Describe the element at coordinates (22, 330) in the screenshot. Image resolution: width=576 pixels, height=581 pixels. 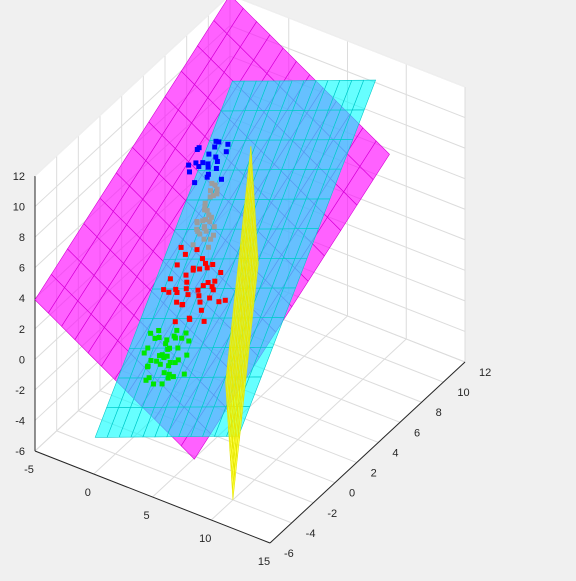
I see `z-tick-label: 2` at that location.